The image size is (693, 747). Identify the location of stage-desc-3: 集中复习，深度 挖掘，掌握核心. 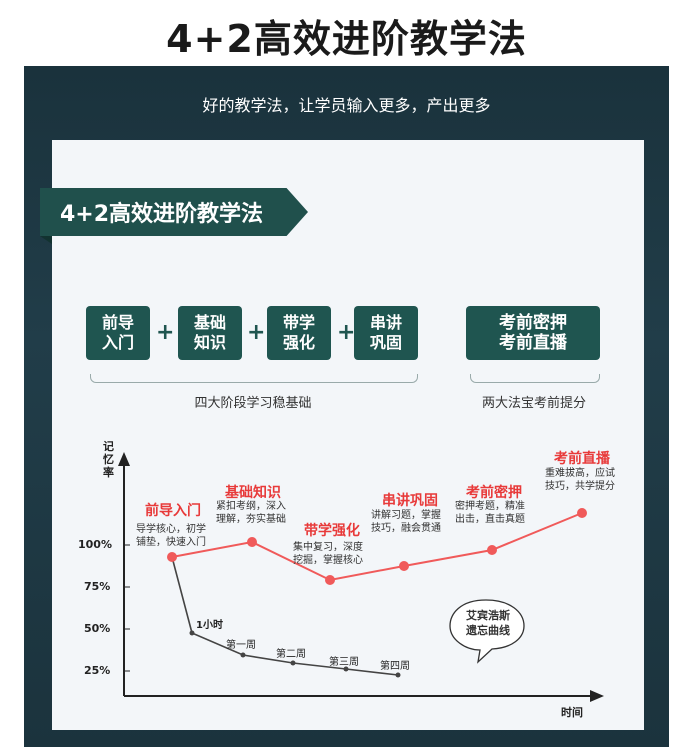
(328, 554).